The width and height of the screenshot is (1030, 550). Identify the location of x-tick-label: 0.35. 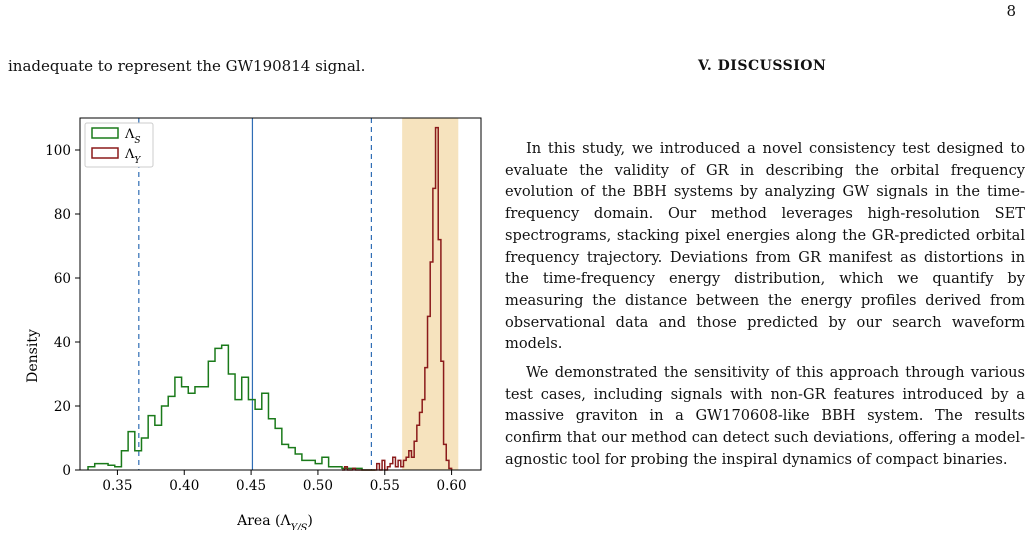
(117, 486).